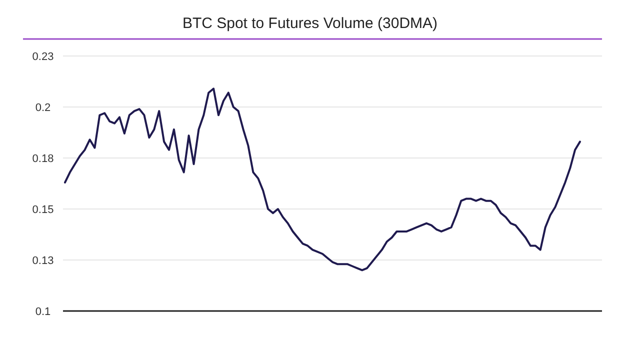  I want to click on y-tick-label: 0.15, so click(43, 210).